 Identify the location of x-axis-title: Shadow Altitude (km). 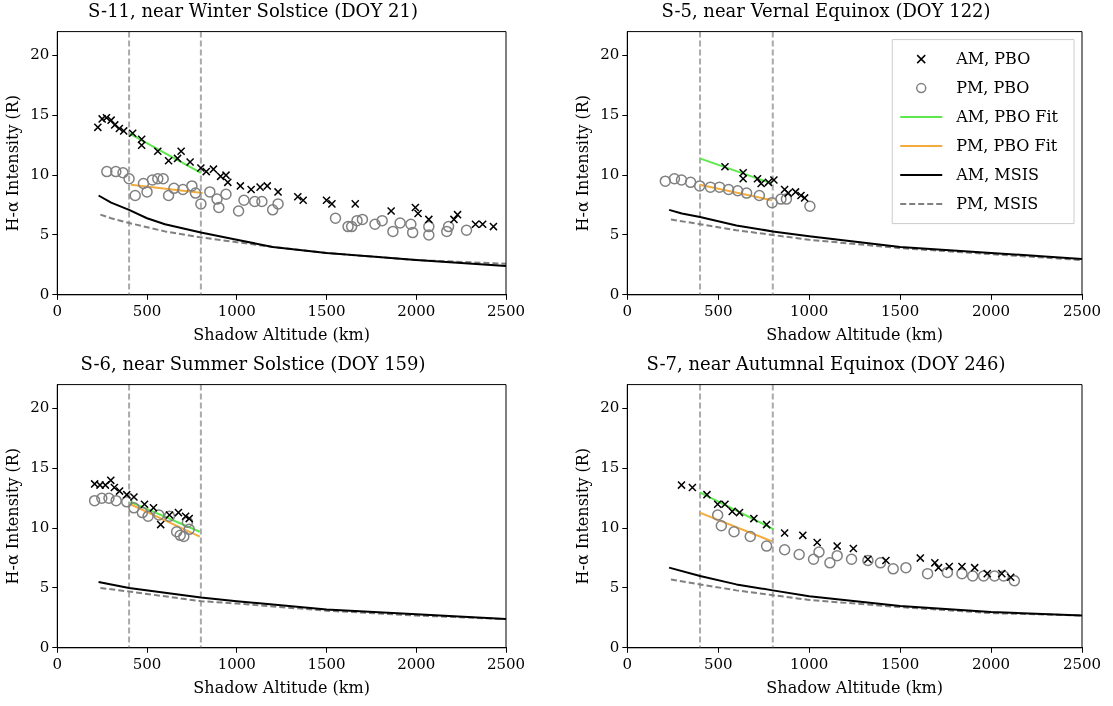
(854, 334).